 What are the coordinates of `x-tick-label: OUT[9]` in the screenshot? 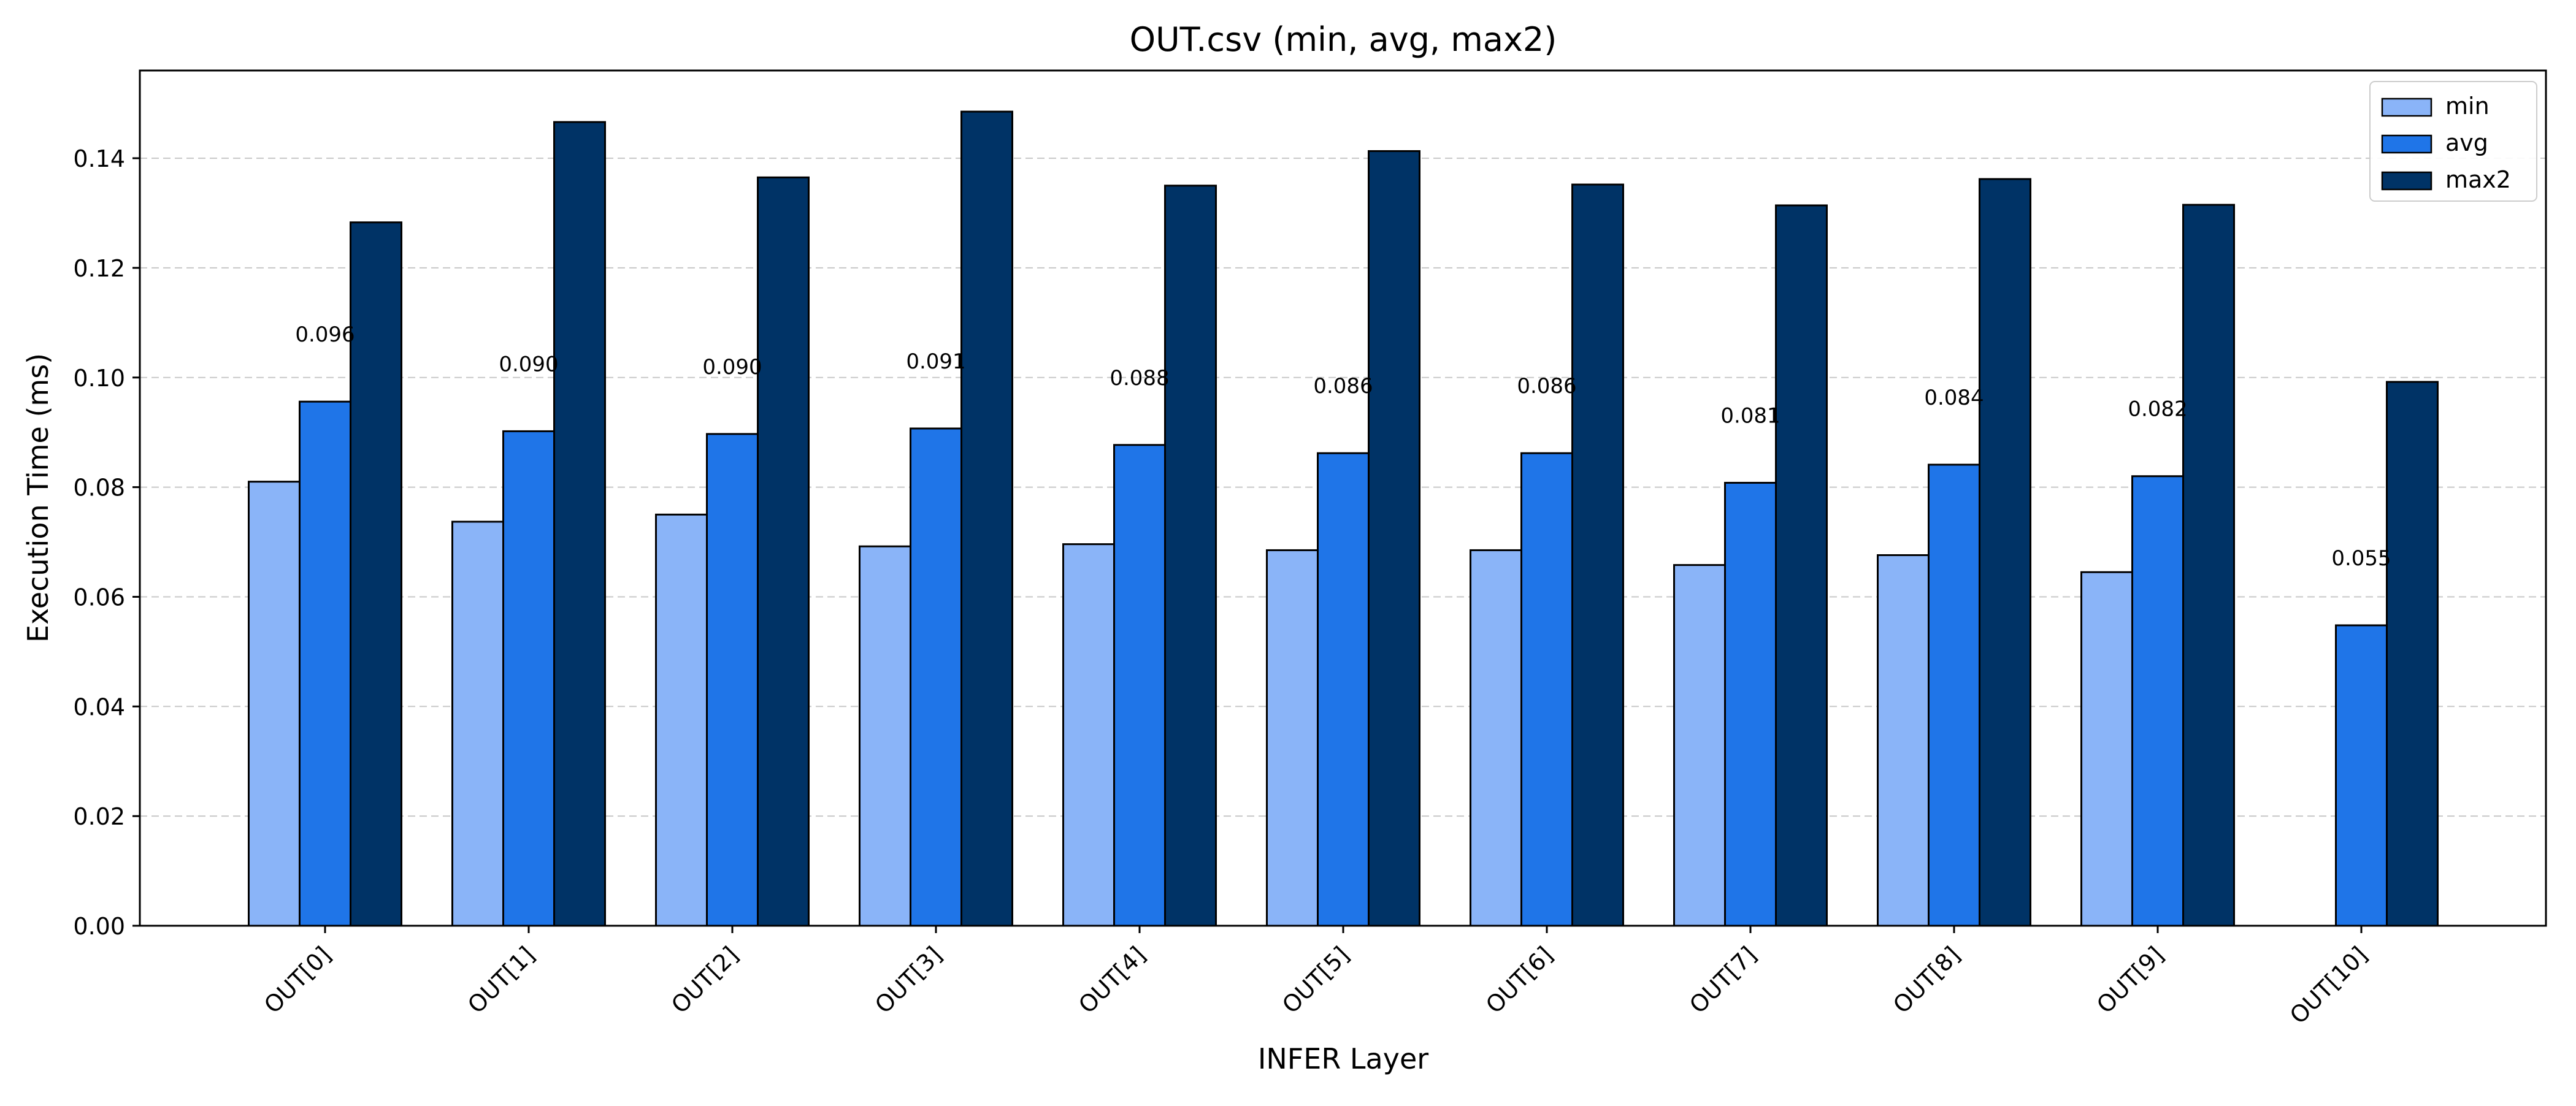 It's located at (2130, 979).